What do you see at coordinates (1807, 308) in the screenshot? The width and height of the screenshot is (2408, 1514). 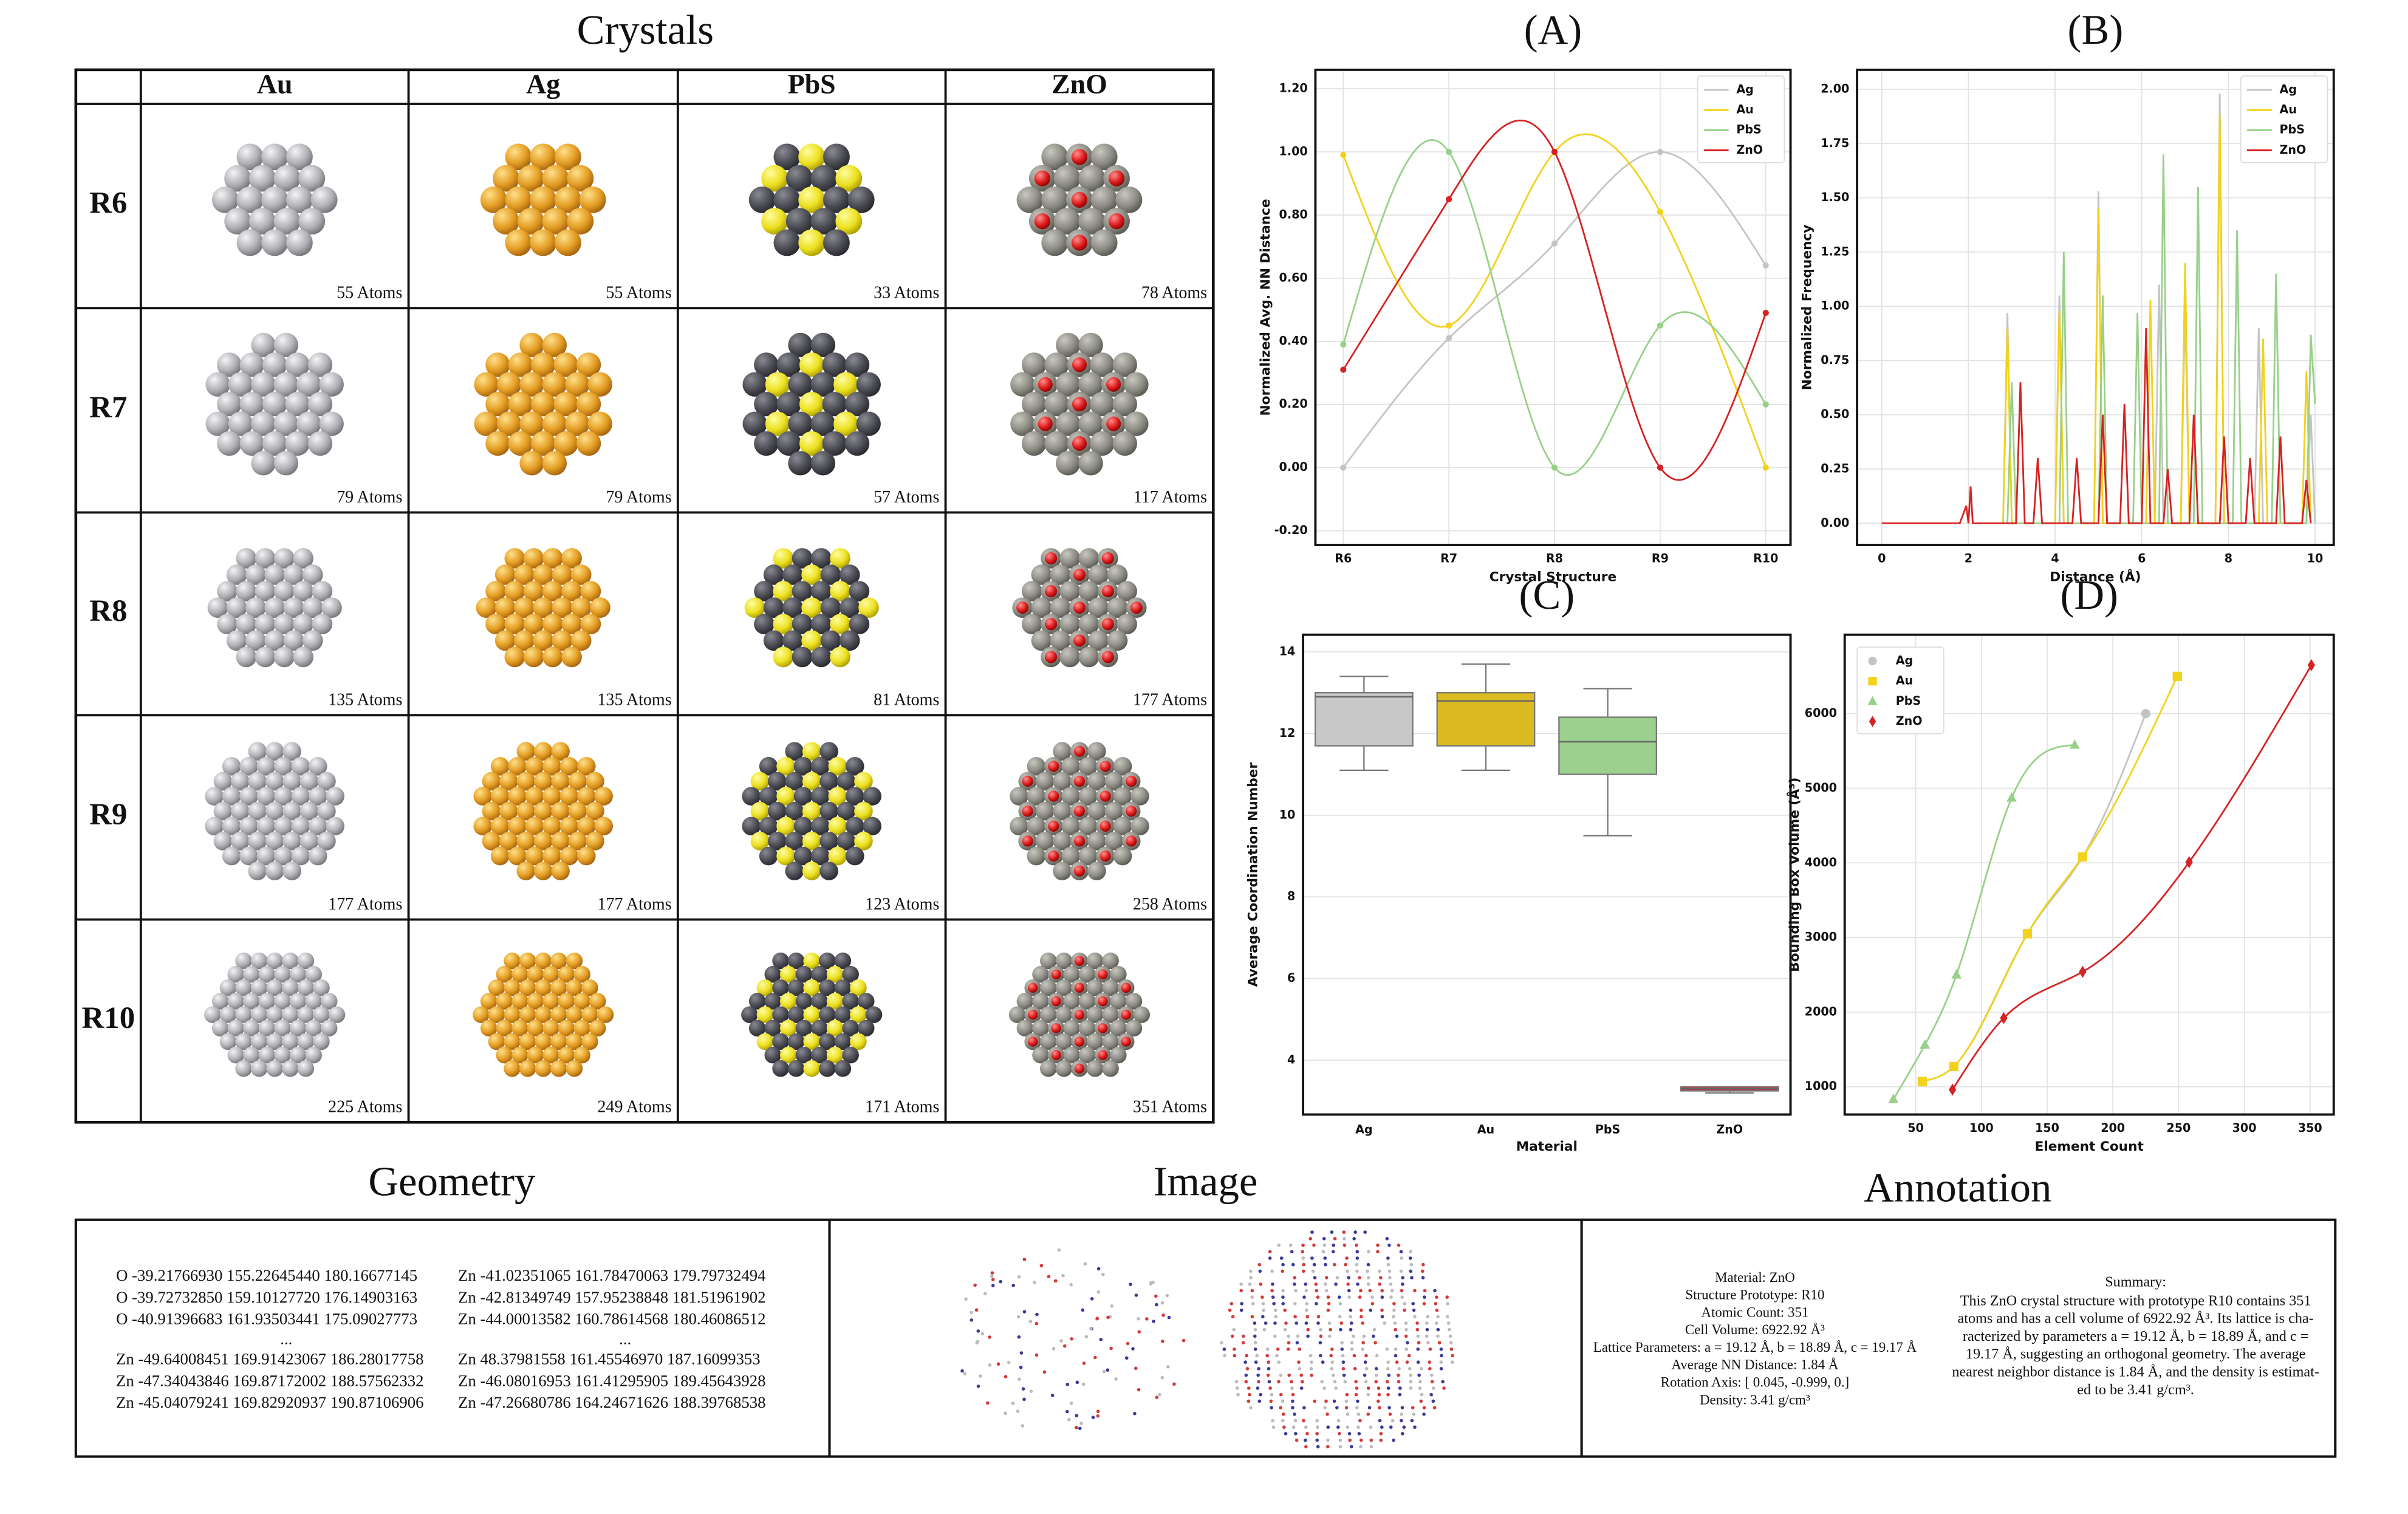 I see `y-axis-label: Normalized Frequency` at bounding box center [1807, 308].